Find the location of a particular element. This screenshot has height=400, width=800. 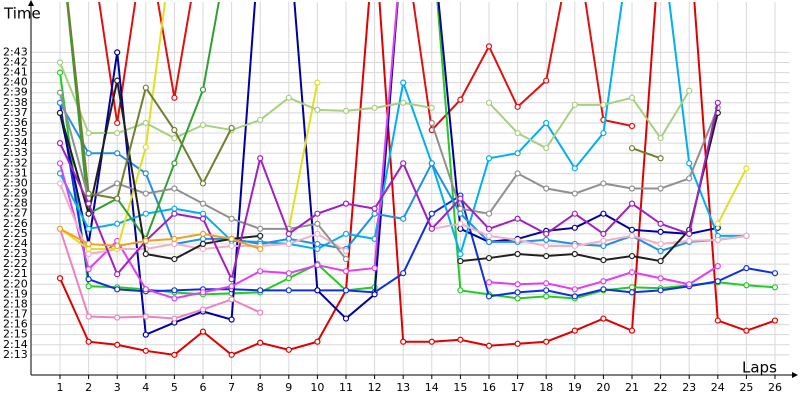

y-arrow is located at coordinates (31, 3).